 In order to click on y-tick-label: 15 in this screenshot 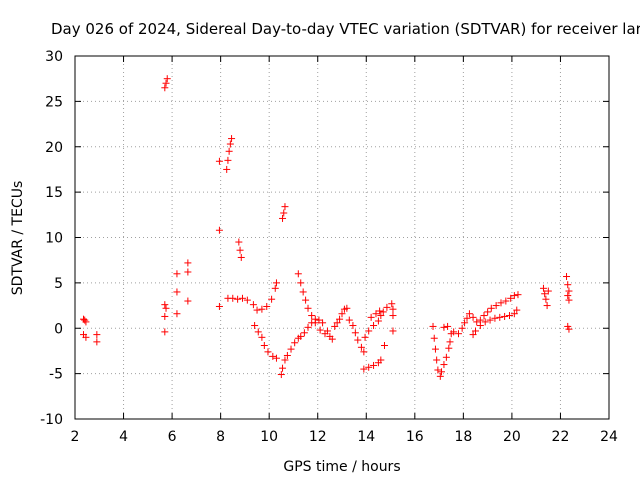, I will do `click(54, 193)`.